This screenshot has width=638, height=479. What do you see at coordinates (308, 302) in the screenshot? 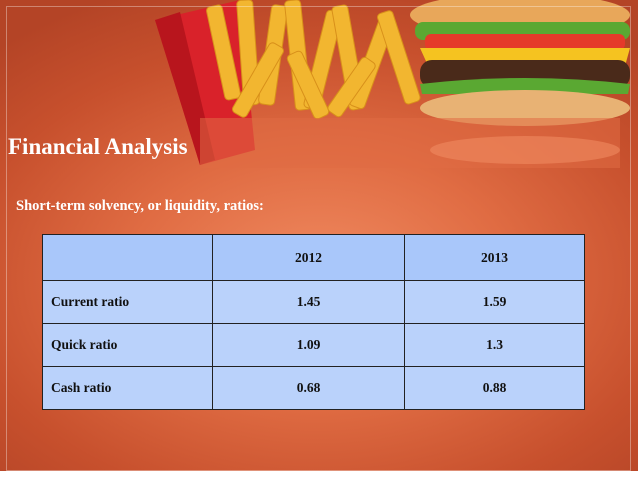
I see `value-2012: 1.45` at bounding box center [308, 302].